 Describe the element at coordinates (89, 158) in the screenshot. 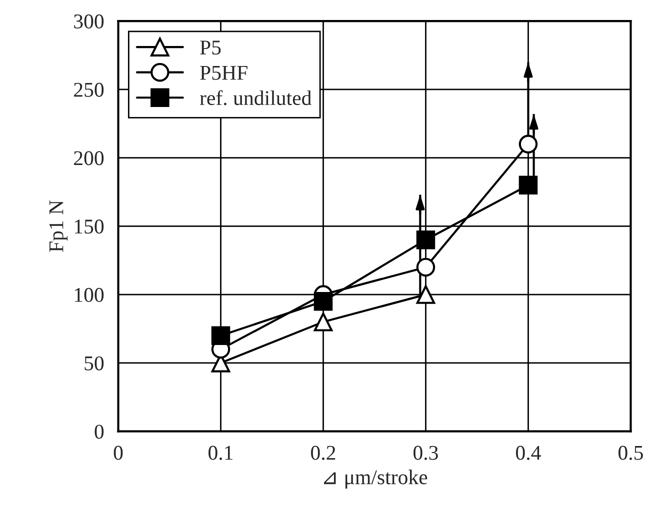

I see `y-tick-label: 200` at that location.